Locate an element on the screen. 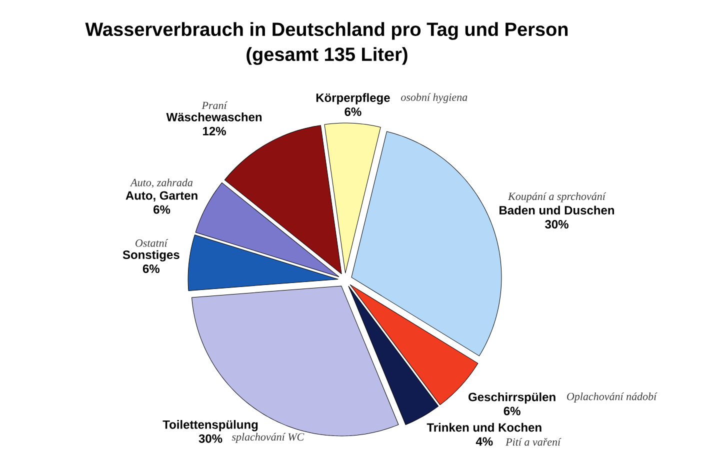  text: Auto, zahrada is located at coordinates (161, 183).